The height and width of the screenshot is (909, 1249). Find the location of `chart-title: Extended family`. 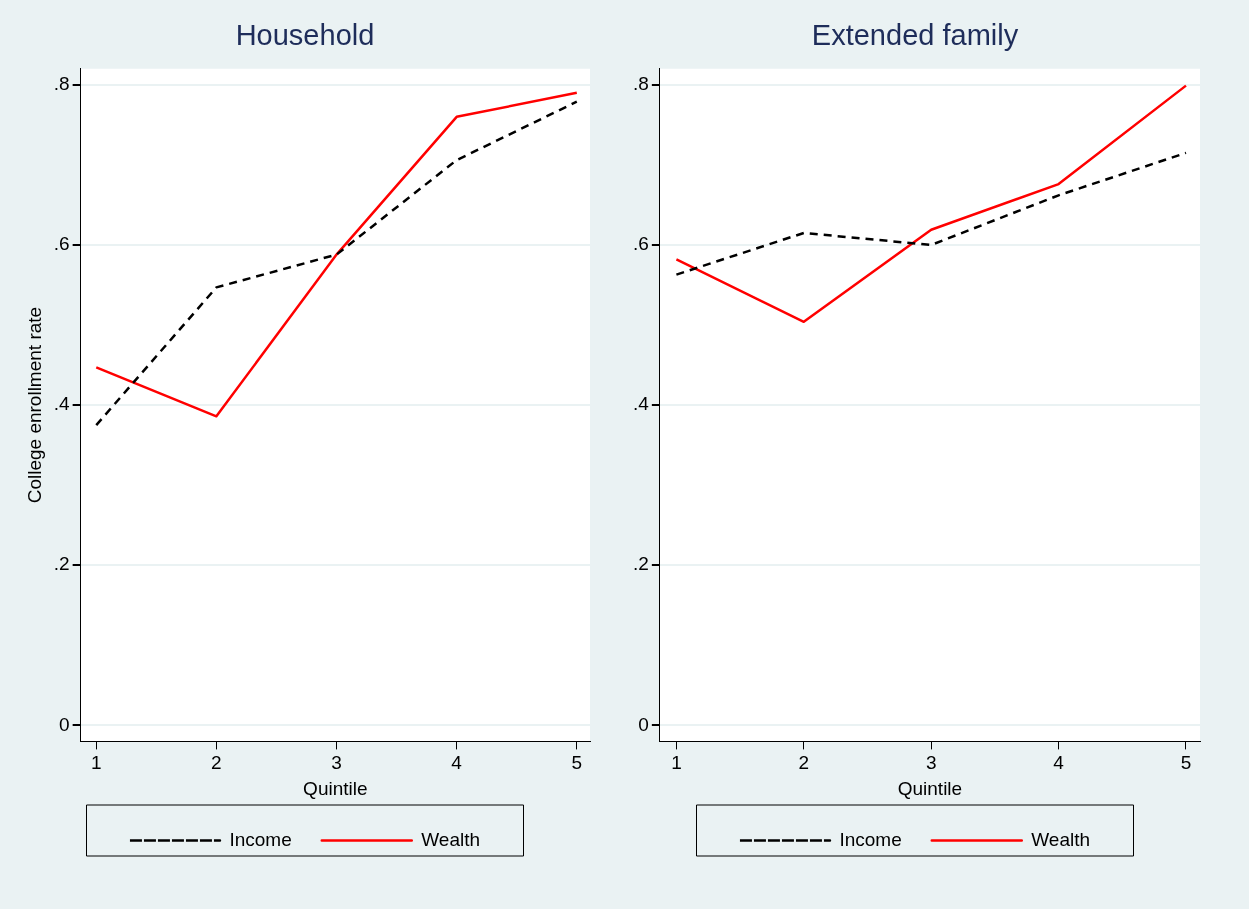

chart-title: Extended family is located at coordinates (915, 35).